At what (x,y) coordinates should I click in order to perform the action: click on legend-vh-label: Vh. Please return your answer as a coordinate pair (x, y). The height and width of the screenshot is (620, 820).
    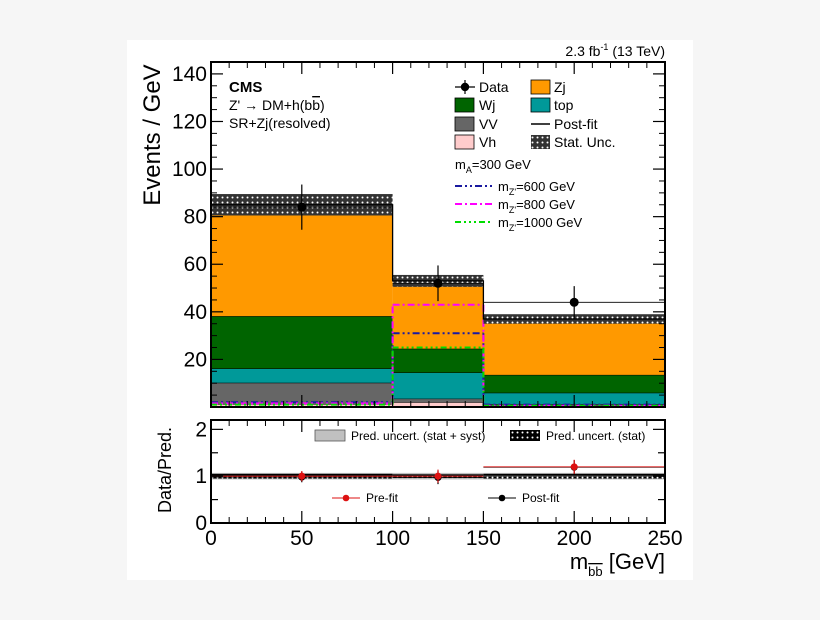
    Looking at the image, I should click on (487, 142).